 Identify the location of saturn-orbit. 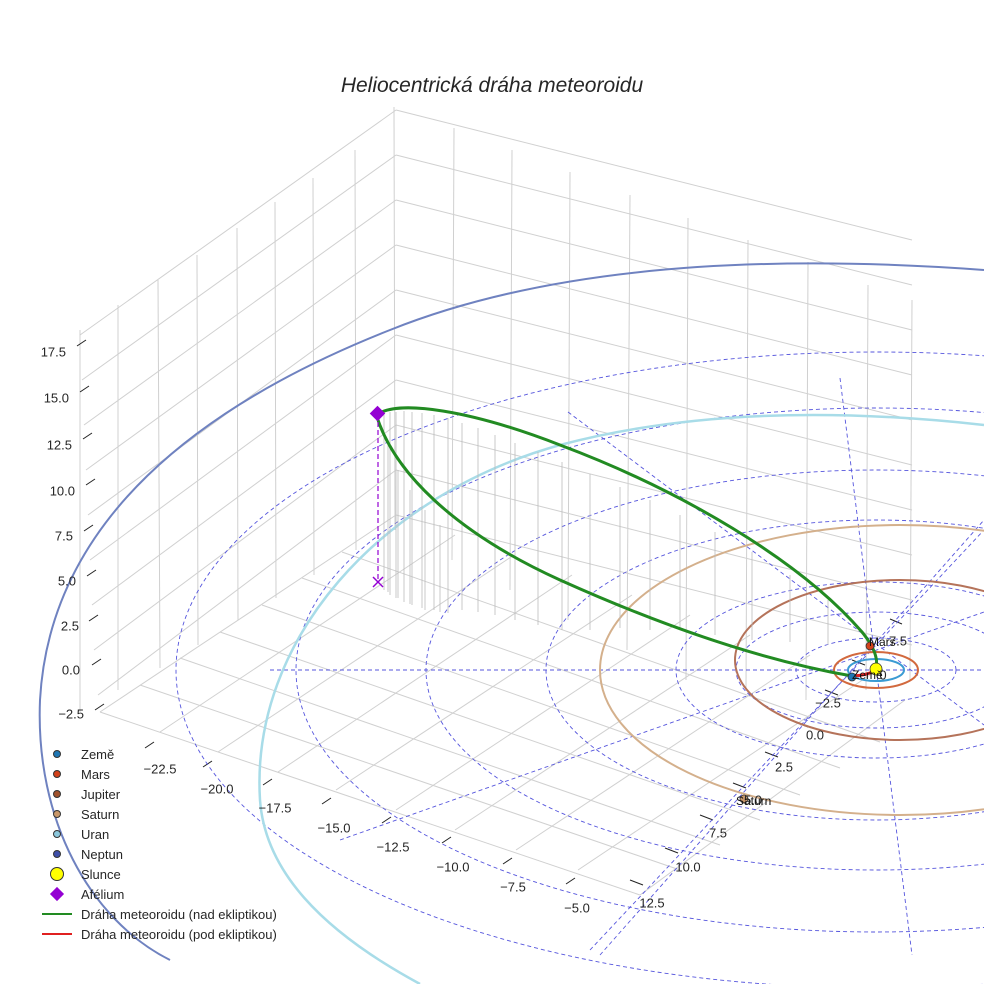
(791, 670).